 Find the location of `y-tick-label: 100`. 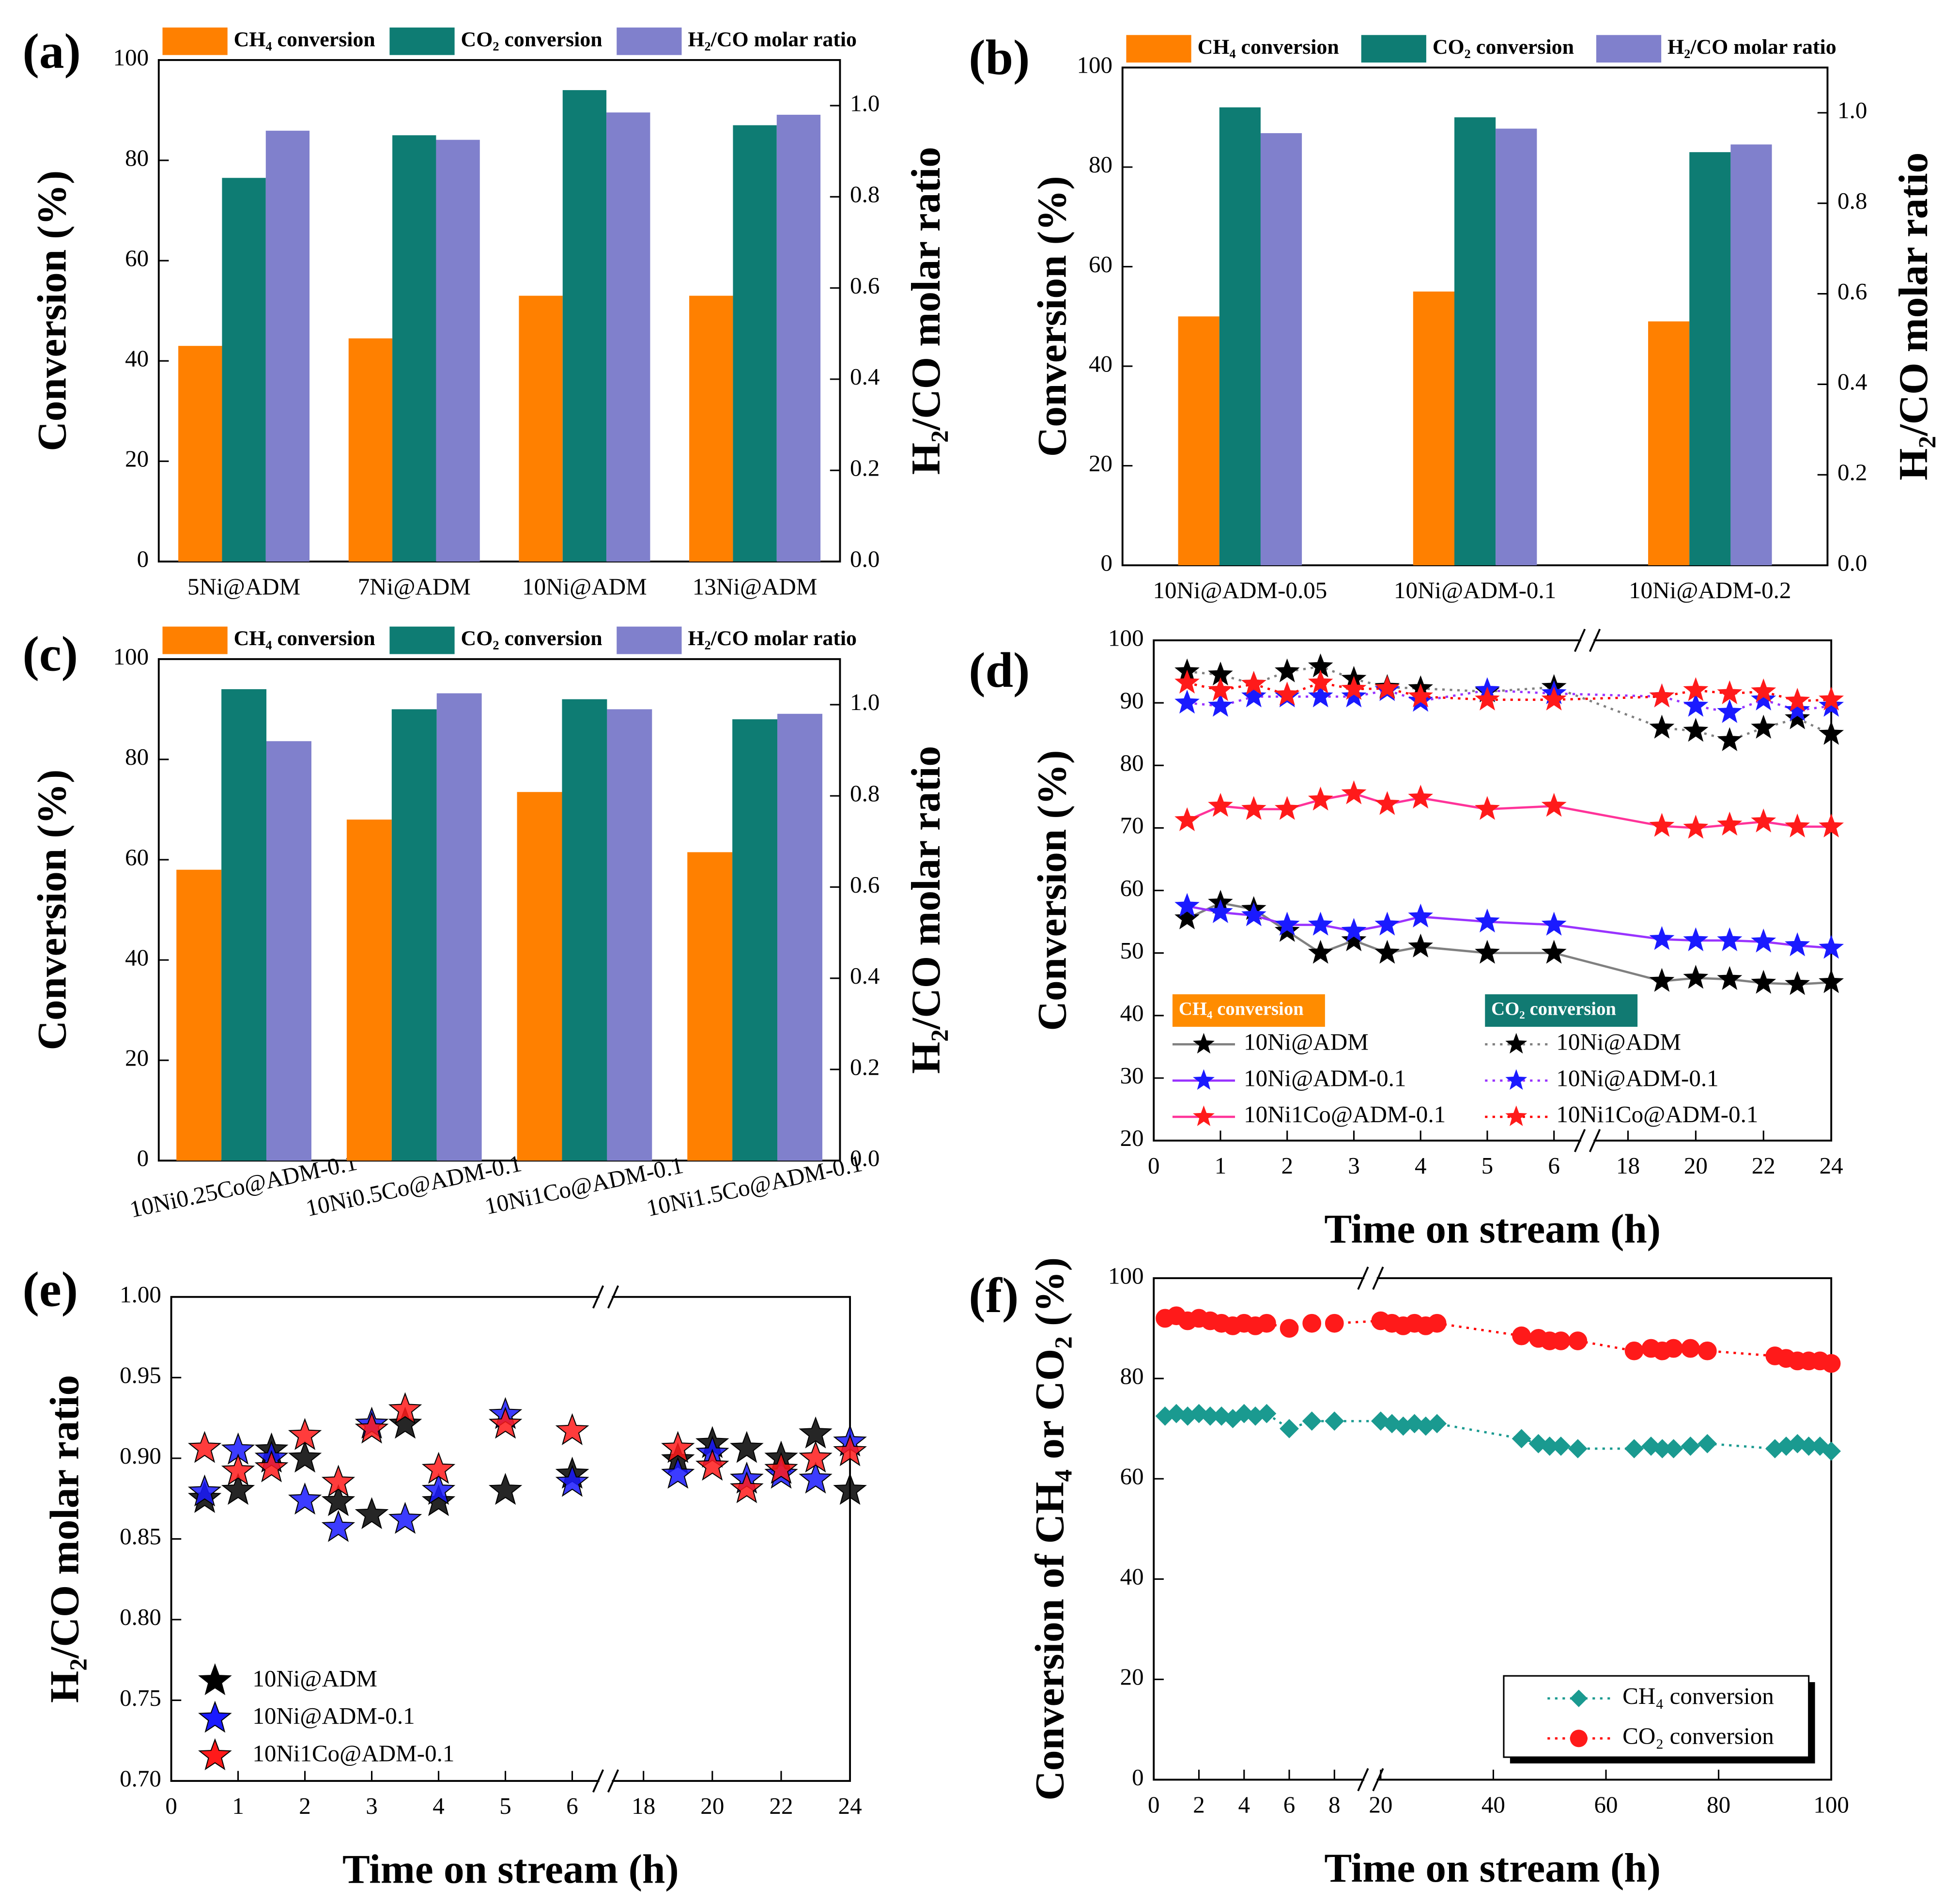

y-tick-label: 100 is located at coordinates (1126, 1276).